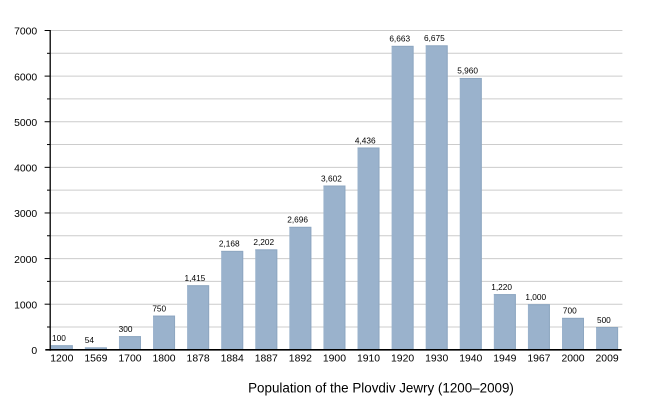  What do you see at coordinates (331, 178) in the screenshot?
I see `svg-text: 3,602` at bounding box center [331, 178].